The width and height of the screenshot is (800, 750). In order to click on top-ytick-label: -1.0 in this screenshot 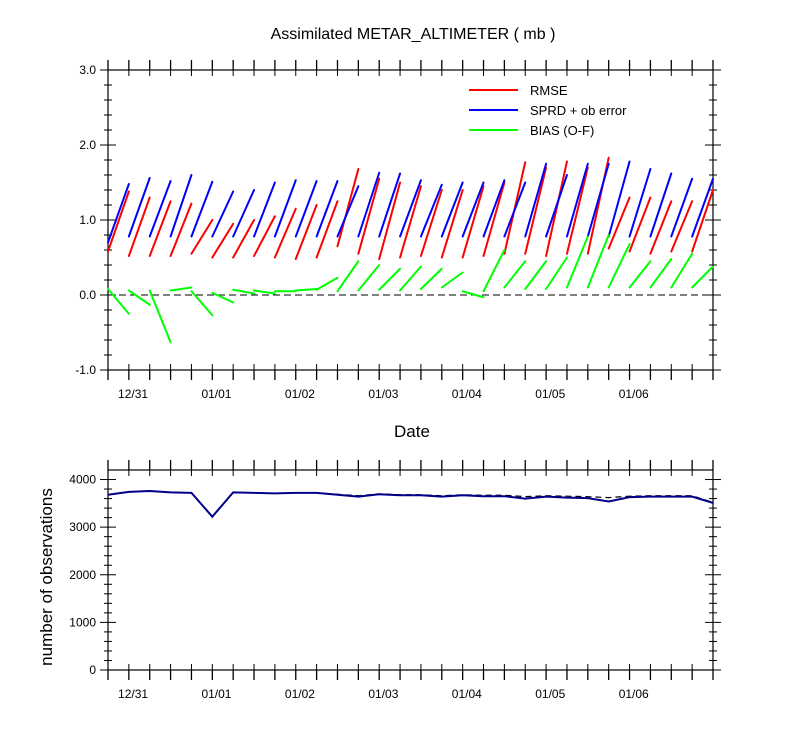, I will do `click(85, 370)`.